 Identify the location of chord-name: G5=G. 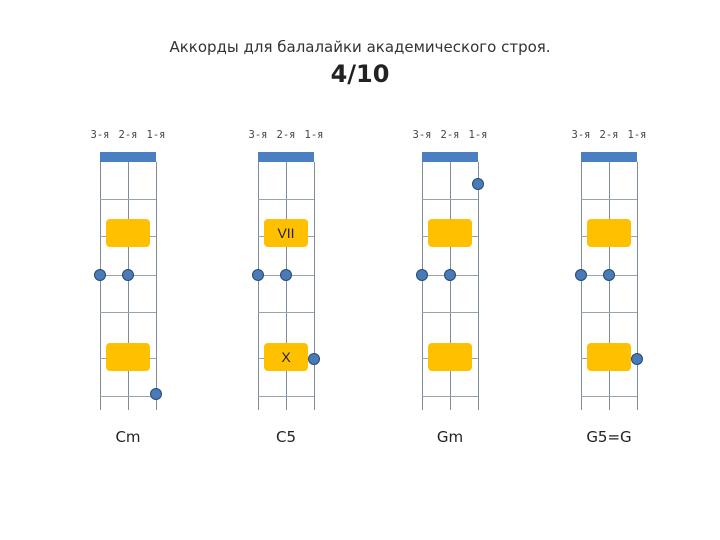
(609, 437).